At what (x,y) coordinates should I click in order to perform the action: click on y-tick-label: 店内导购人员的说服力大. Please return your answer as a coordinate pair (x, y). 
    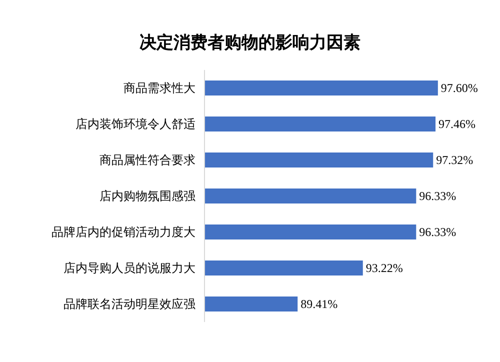
    Looking at the image, I should click on (130, 268).